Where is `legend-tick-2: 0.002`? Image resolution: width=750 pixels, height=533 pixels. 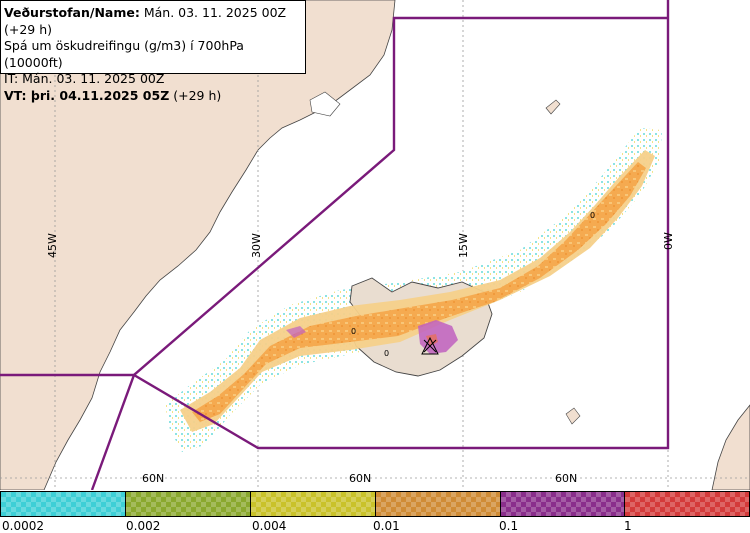
legend-tick-2: 0.002 is located at coordinates (143, 526).